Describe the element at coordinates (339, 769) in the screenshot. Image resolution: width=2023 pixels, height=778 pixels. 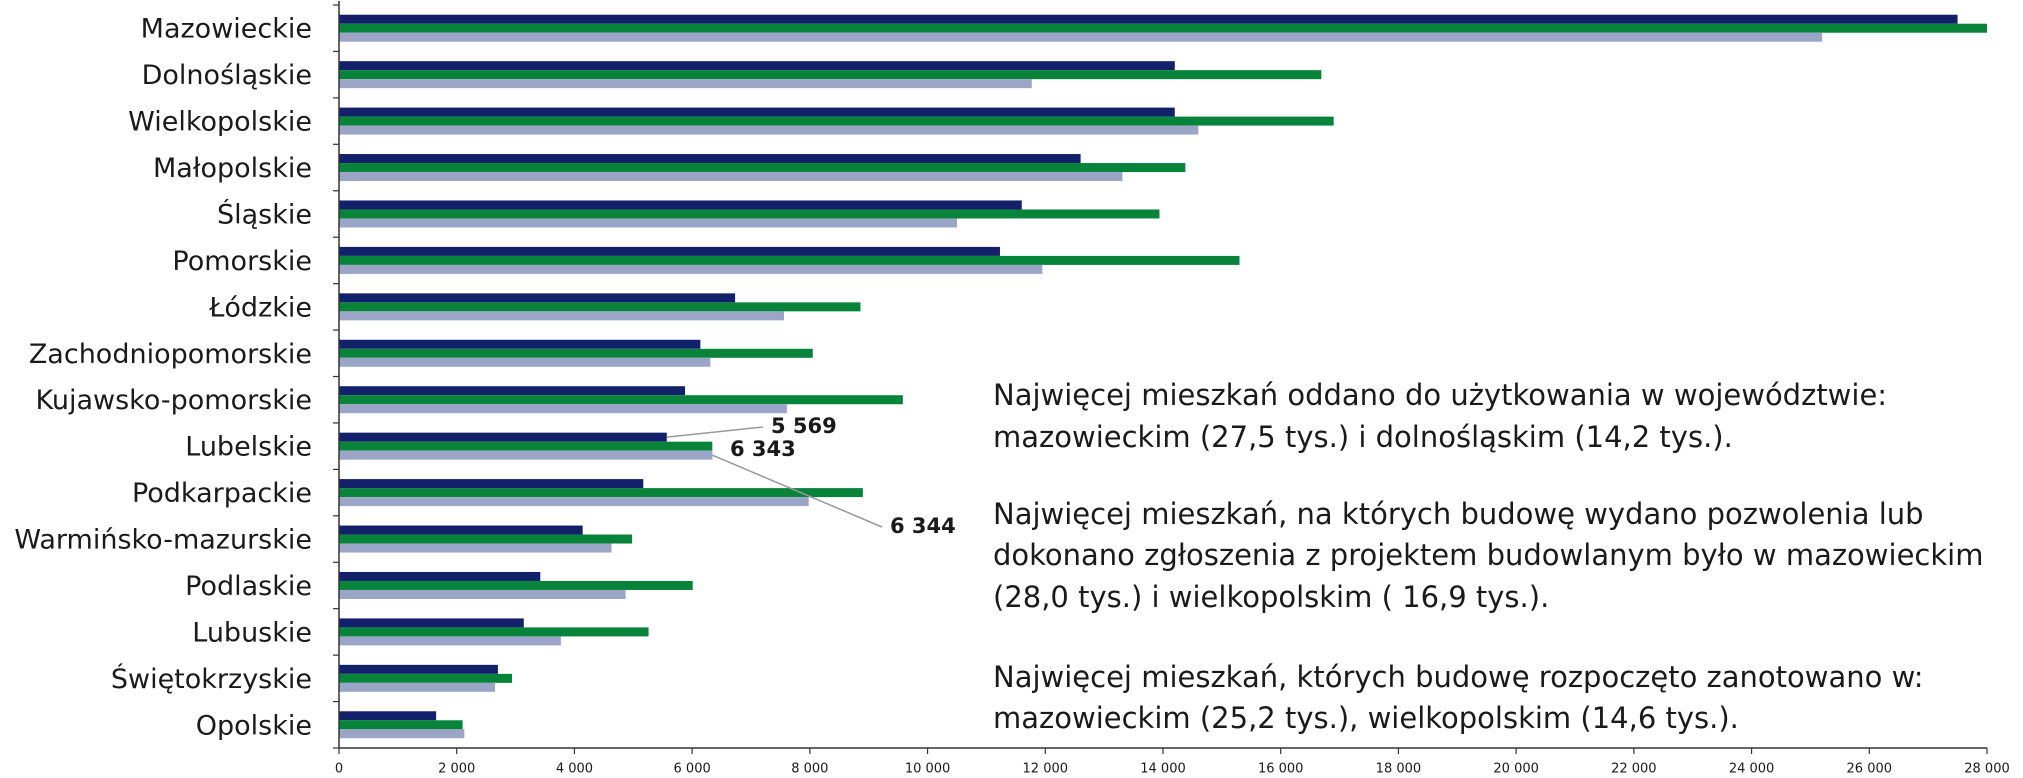
I see `x-tick-label: 0` at that location.